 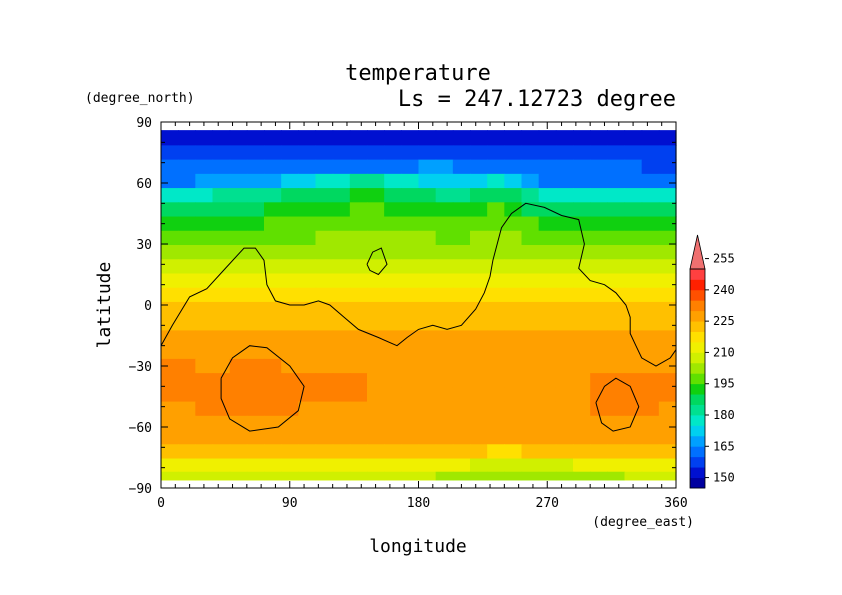 I want to click on colorbar-tick-label: 165, so click(x=724, y=446).